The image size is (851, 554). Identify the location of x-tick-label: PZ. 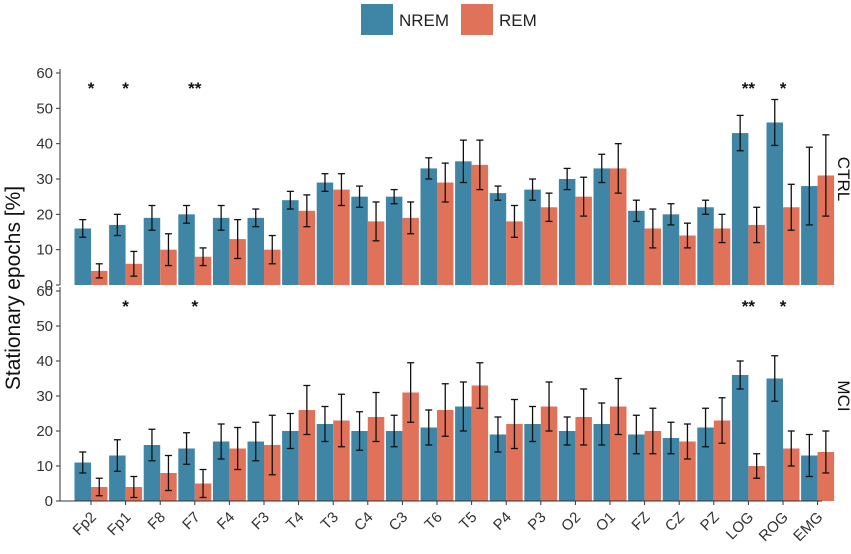
(710, 522).